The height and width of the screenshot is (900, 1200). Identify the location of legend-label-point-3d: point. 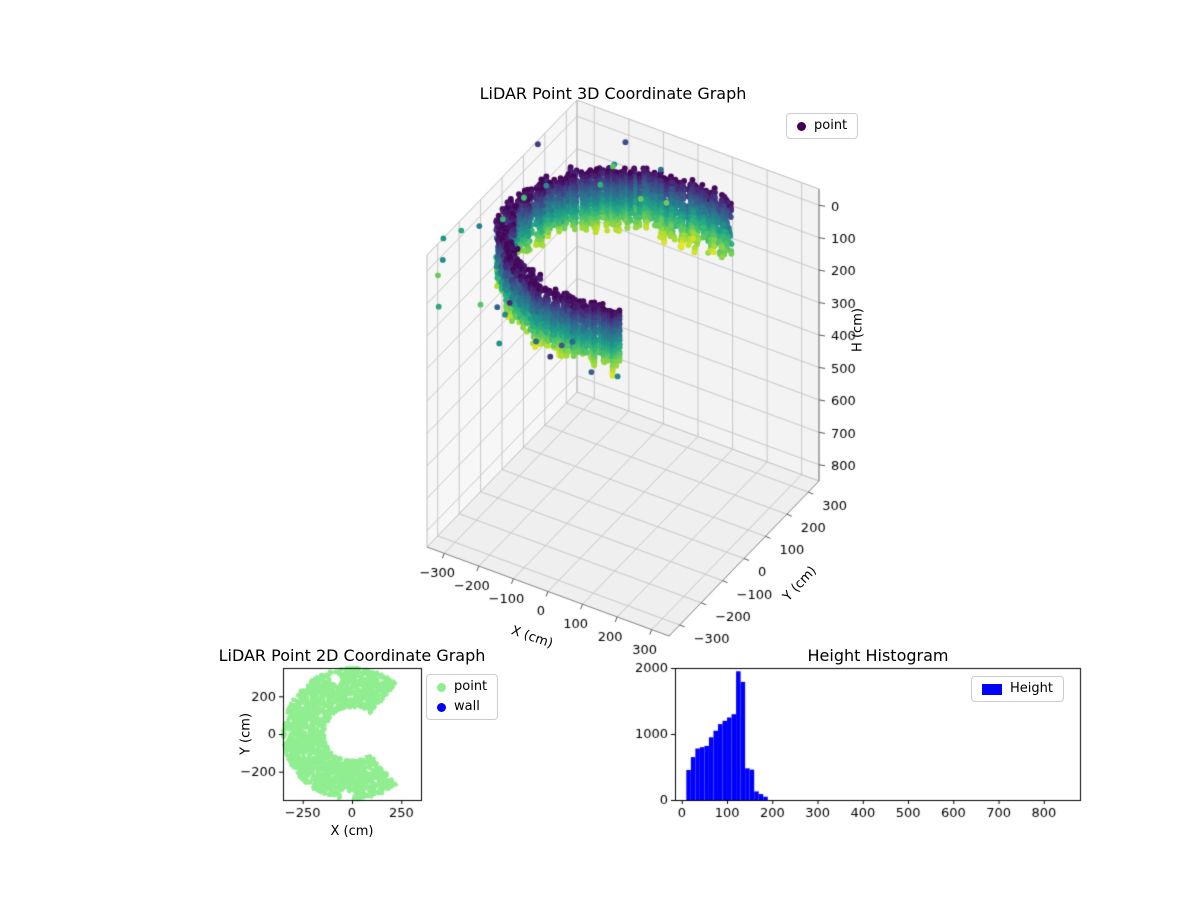
(831, 125).